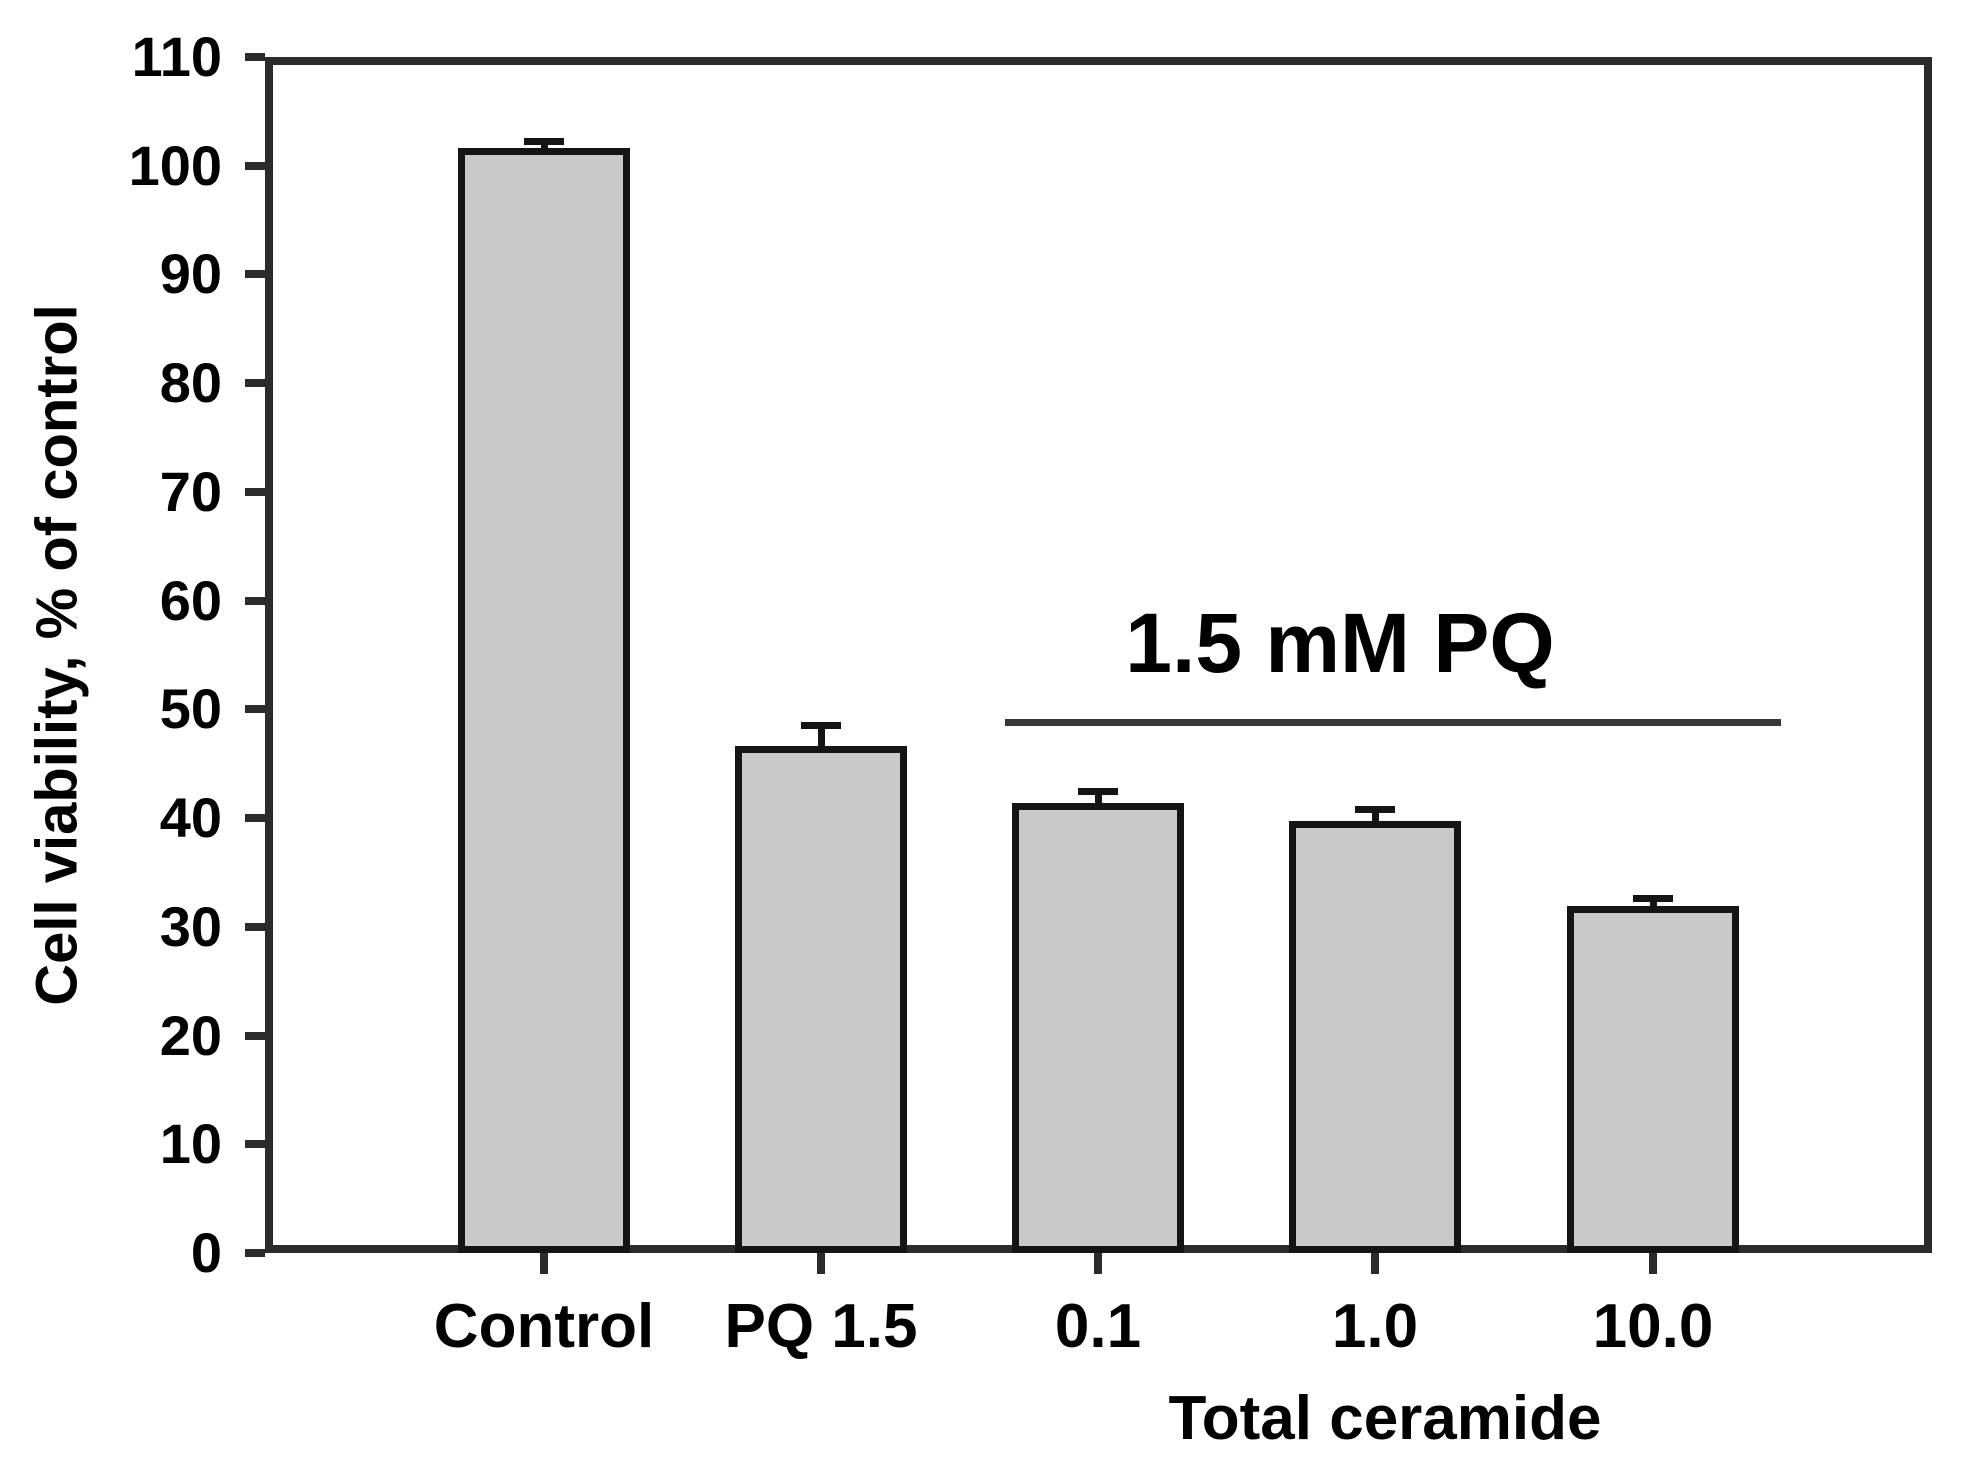 This screenshot has width=1964, height=1462. What do you see at coordinates (1340, 643) in the screenshot?
I see `annotation-label: 1.5 mM PQ` at bounding box center [1340, 643].